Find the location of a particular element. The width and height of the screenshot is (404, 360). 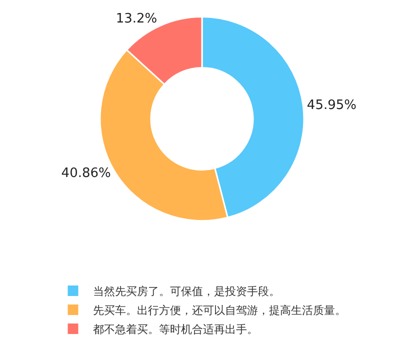

legend-label: 先买车。出行方便，还可以自驾游，提高生活质量。 is located at coordinates (219, 310).